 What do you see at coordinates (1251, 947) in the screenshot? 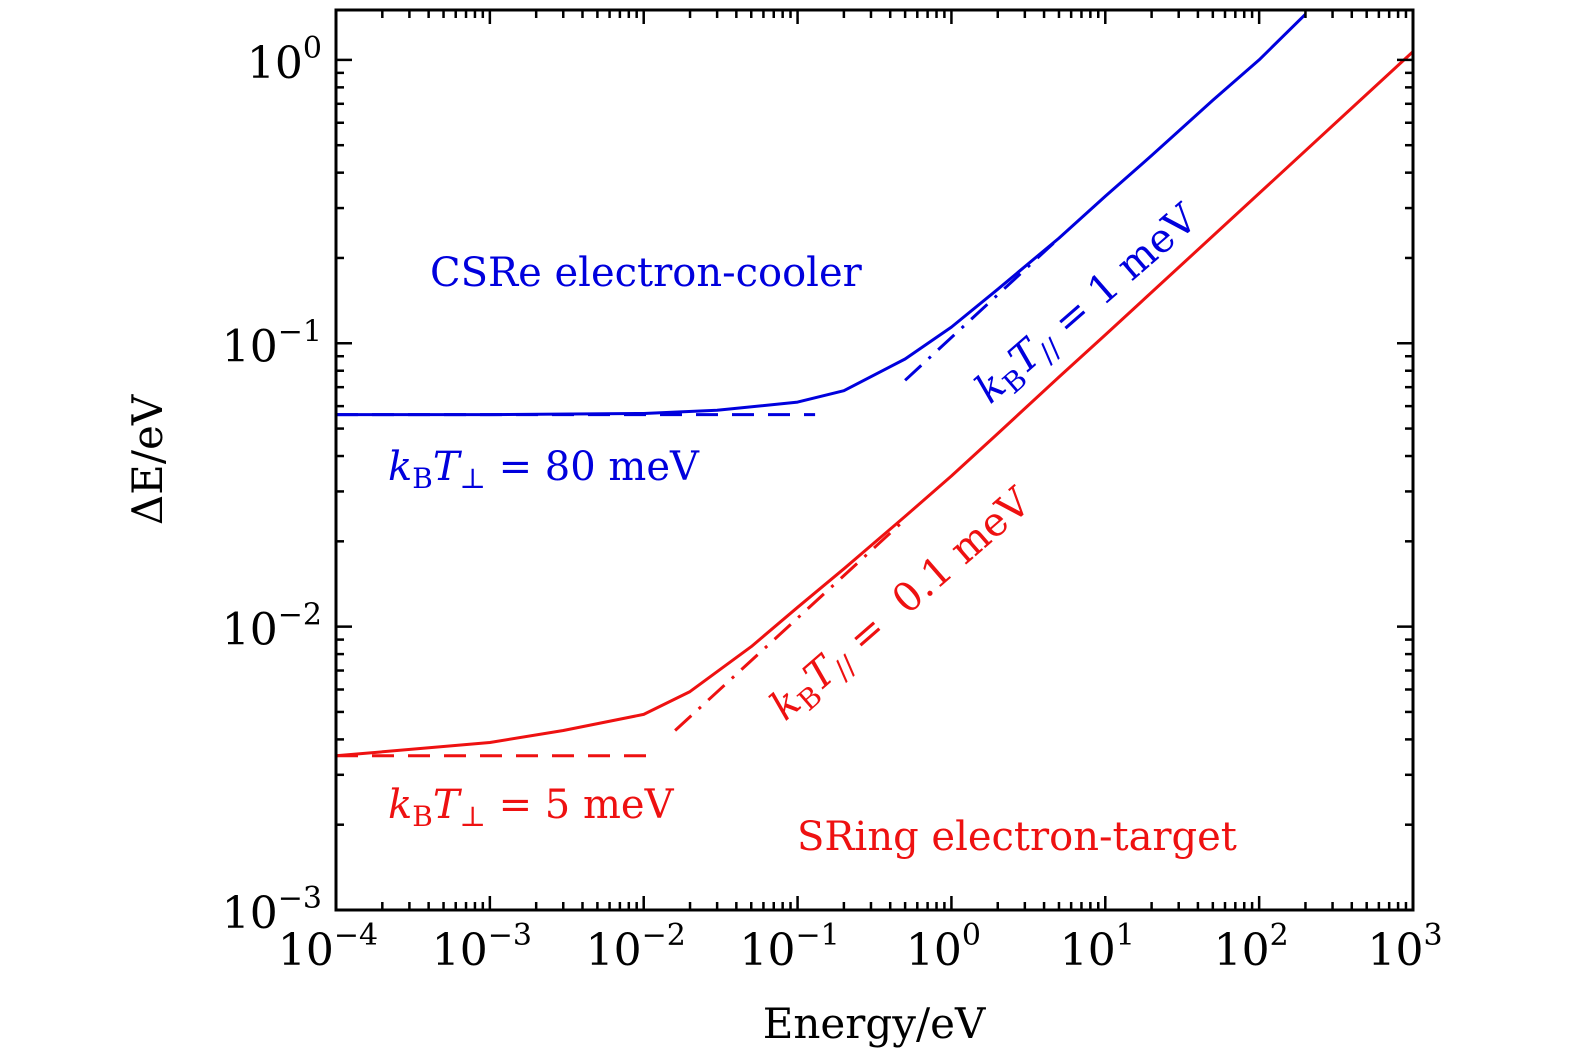
I see `x-tick-label: 10²` at bounding box center [1251, 947].